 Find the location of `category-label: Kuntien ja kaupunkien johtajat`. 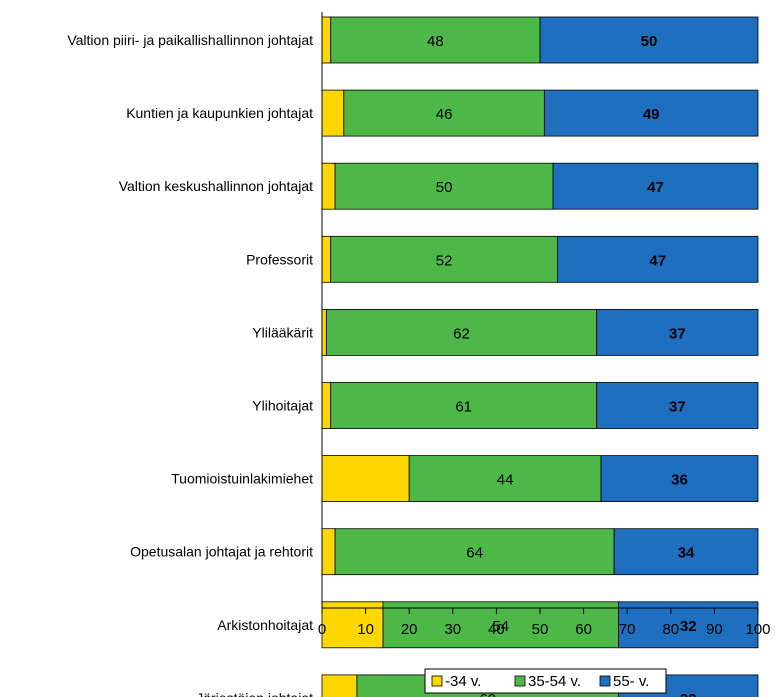

category-label: Kuntien ja kaupunkien johtajat is located at coordinates (219, 113).